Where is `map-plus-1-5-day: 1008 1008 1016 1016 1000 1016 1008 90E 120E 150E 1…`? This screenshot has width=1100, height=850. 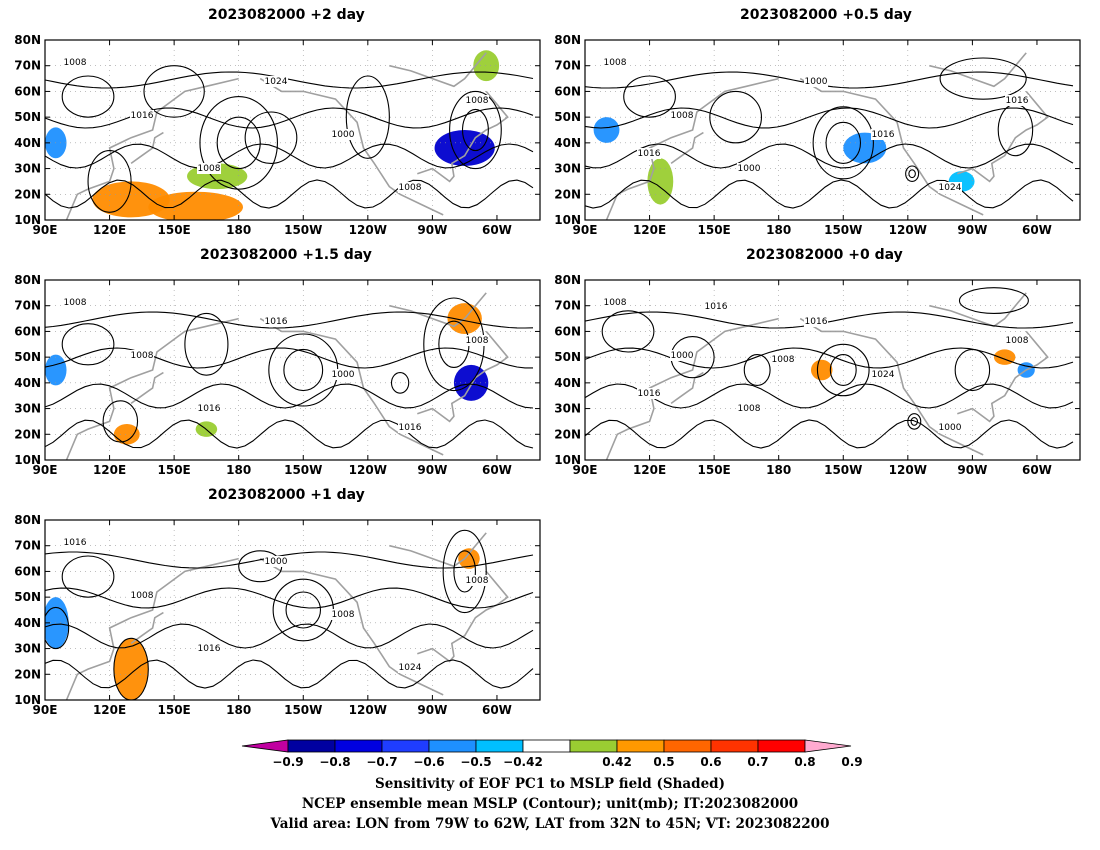 map-plus-1-5-day: 1008 1008 1016 1016 1000 1016 1008 90E 120E 150E 1… is located at coordinates (277, 375).